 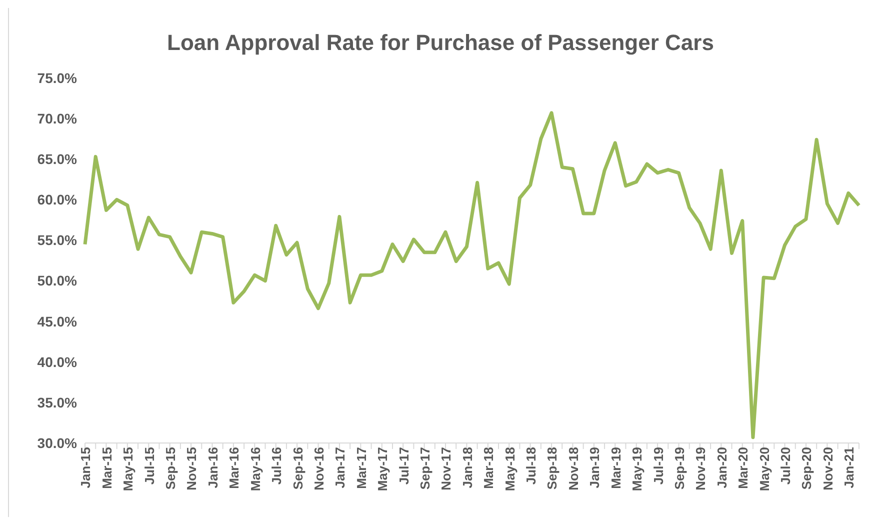 What do you see at coordinates (57, 200) in the screenshot?
I see `y-tick-label: 60.0%` at bounding box center [57, 200].